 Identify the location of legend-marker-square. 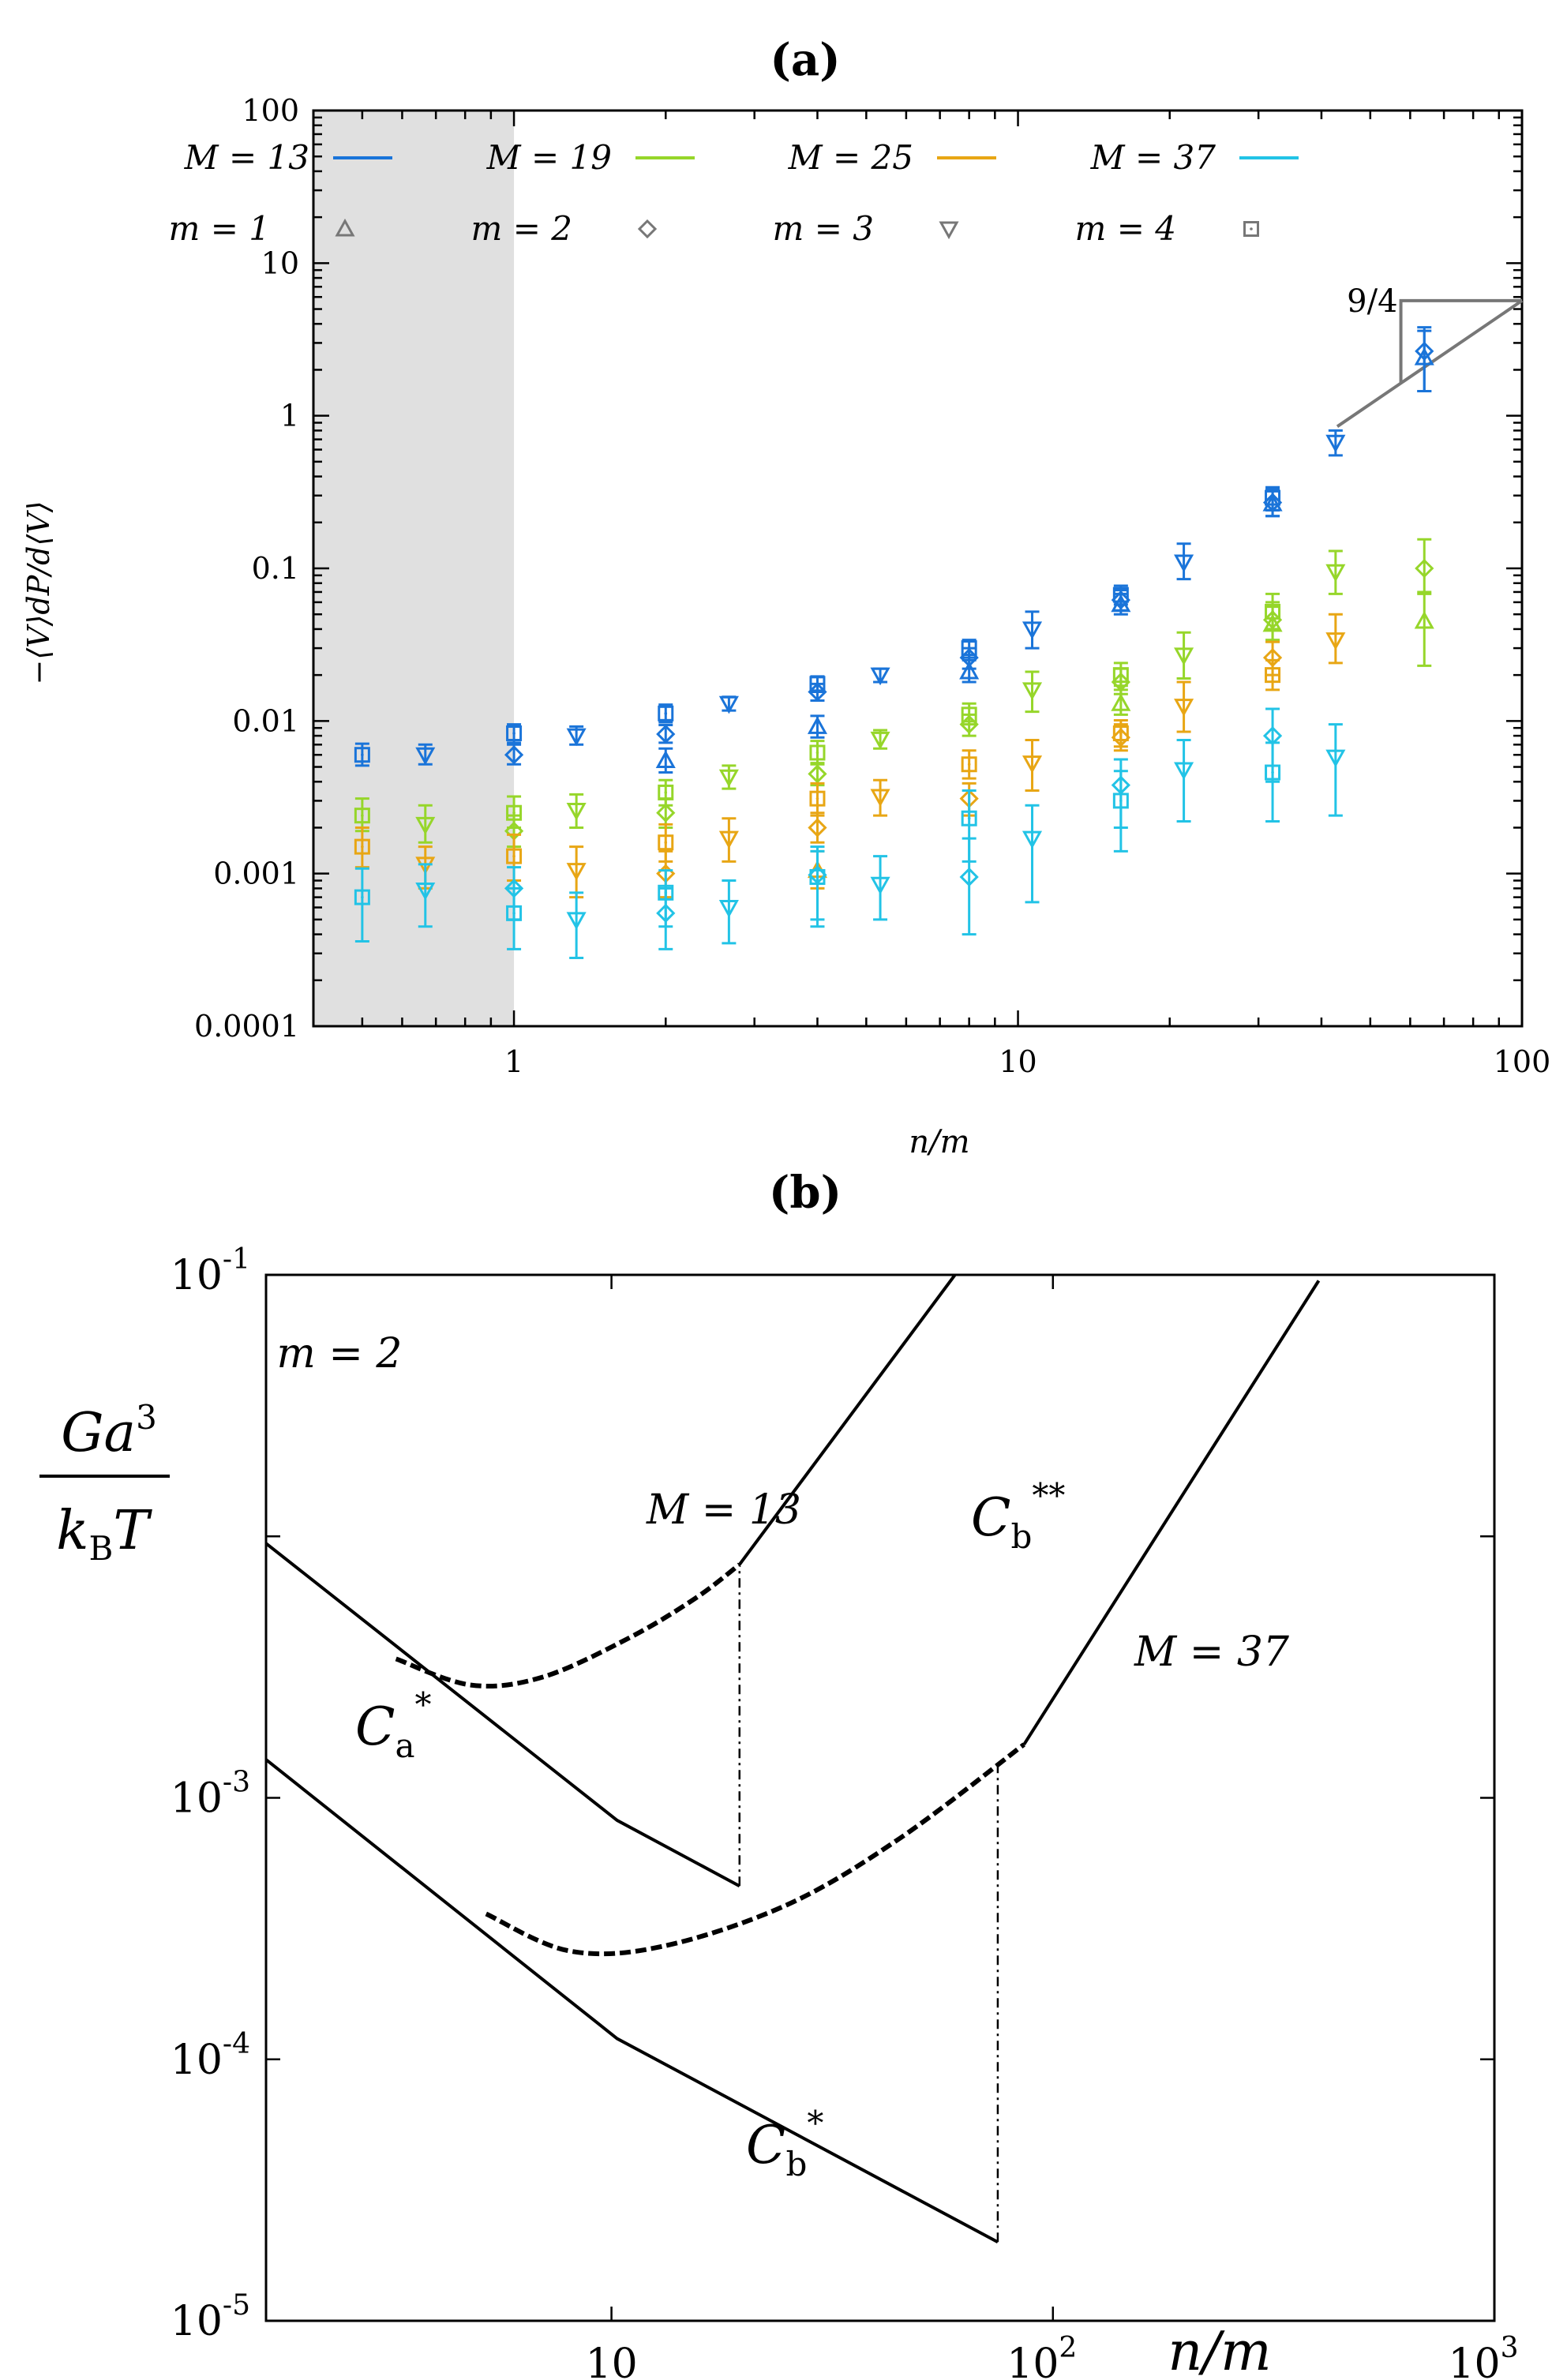
(1251, 229).